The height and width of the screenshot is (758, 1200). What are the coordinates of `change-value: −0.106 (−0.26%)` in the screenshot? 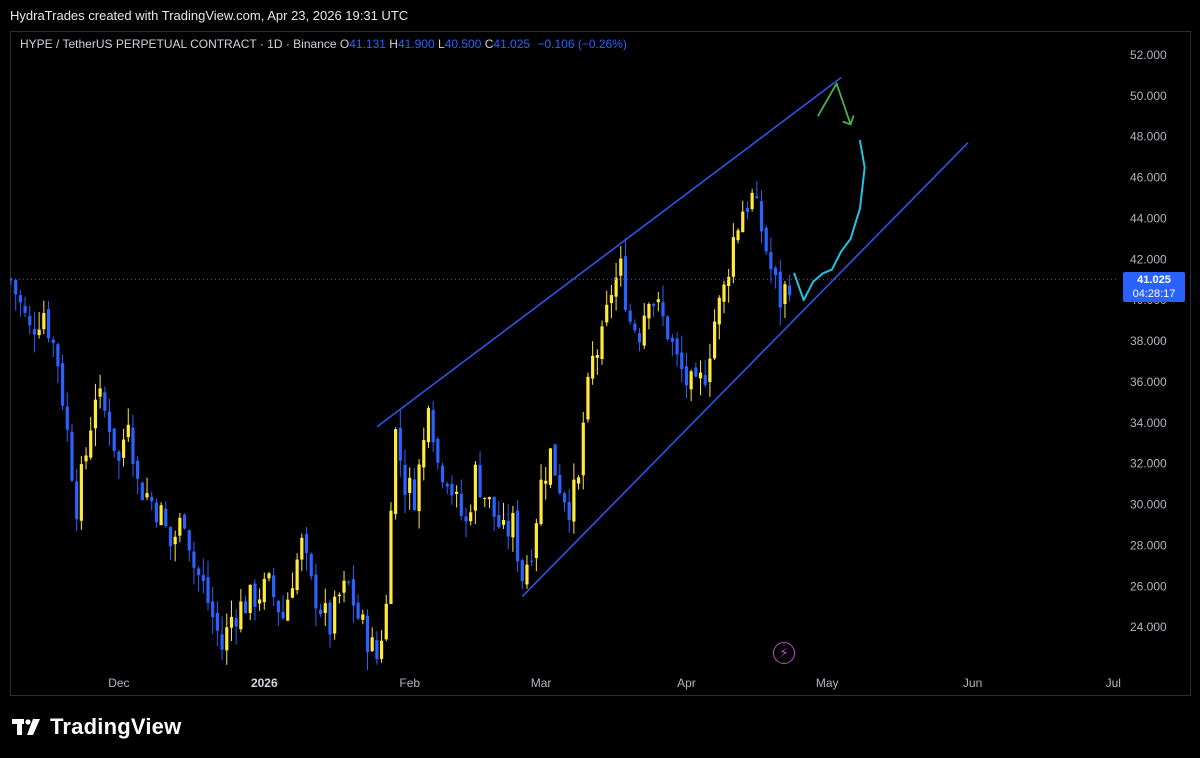 It's located at (582, 44).